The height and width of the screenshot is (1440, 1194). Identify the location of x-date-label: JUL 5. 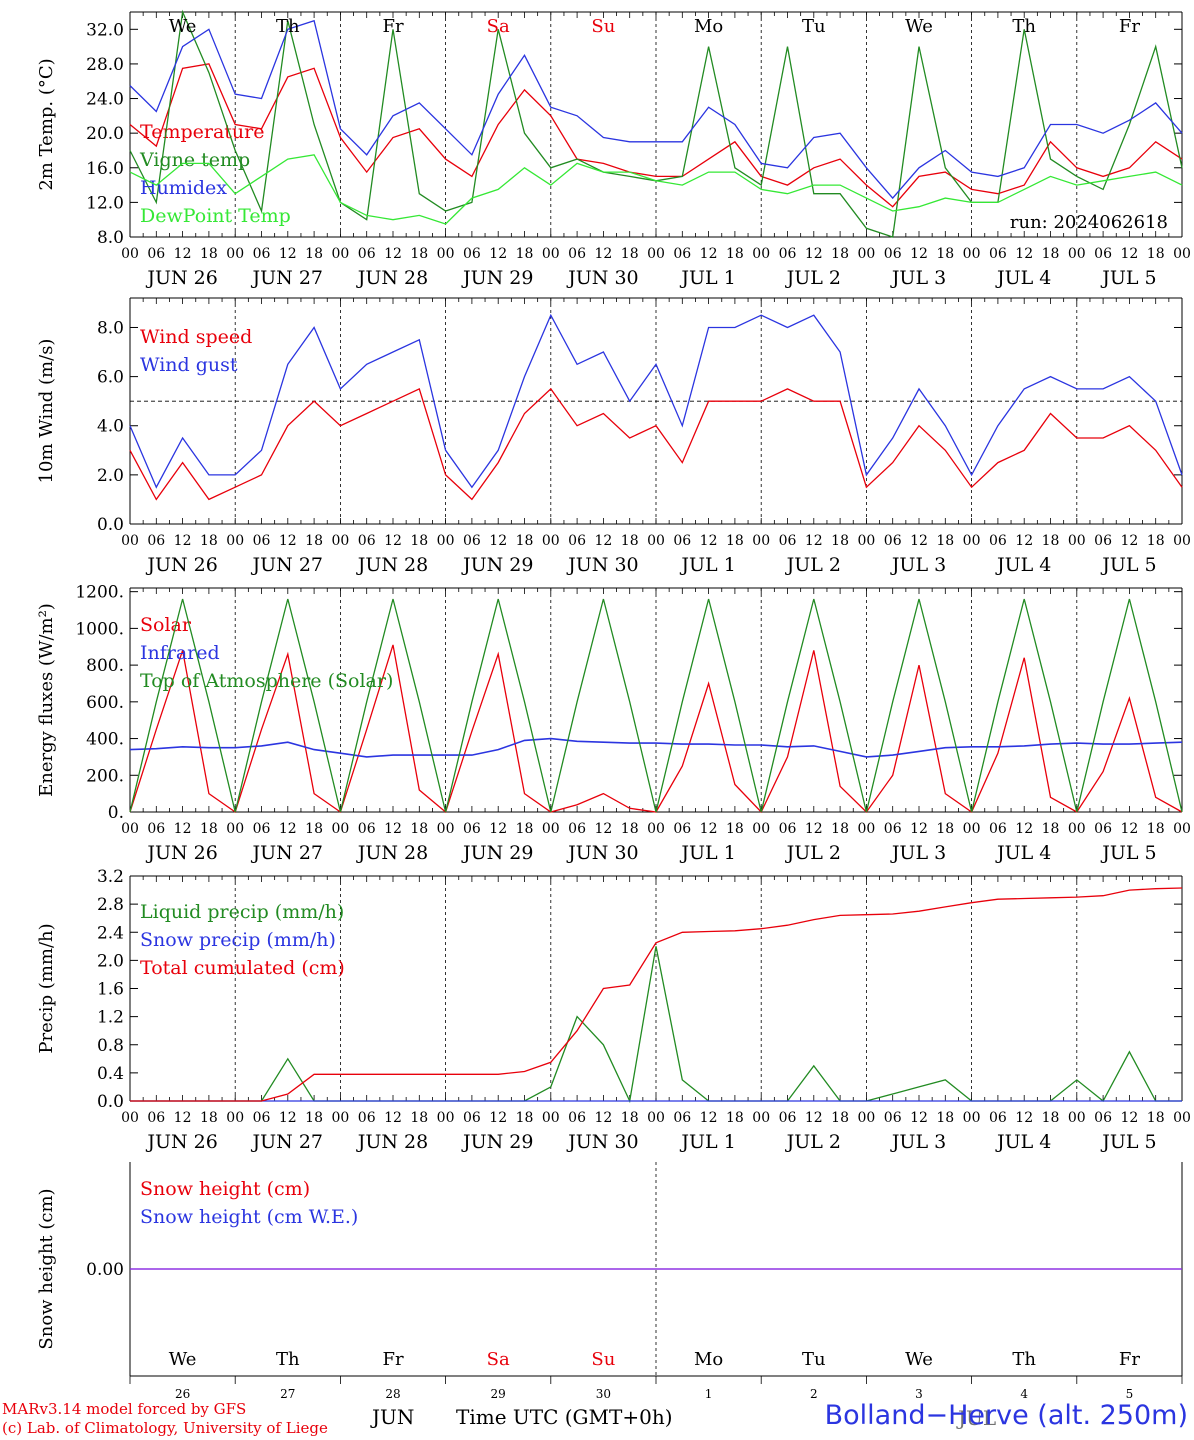
(1128, 853).